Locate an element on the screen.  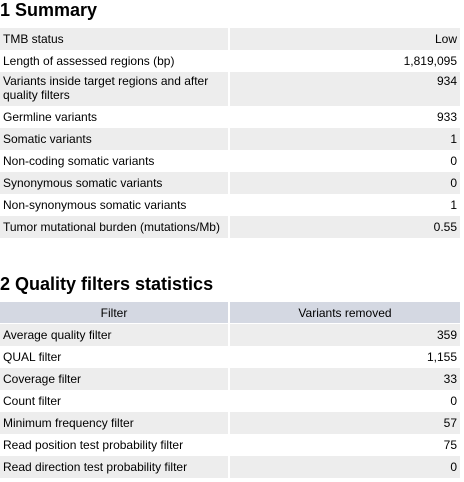
row-label: Non-coding somatic variants is located at coordinates (114, 161).